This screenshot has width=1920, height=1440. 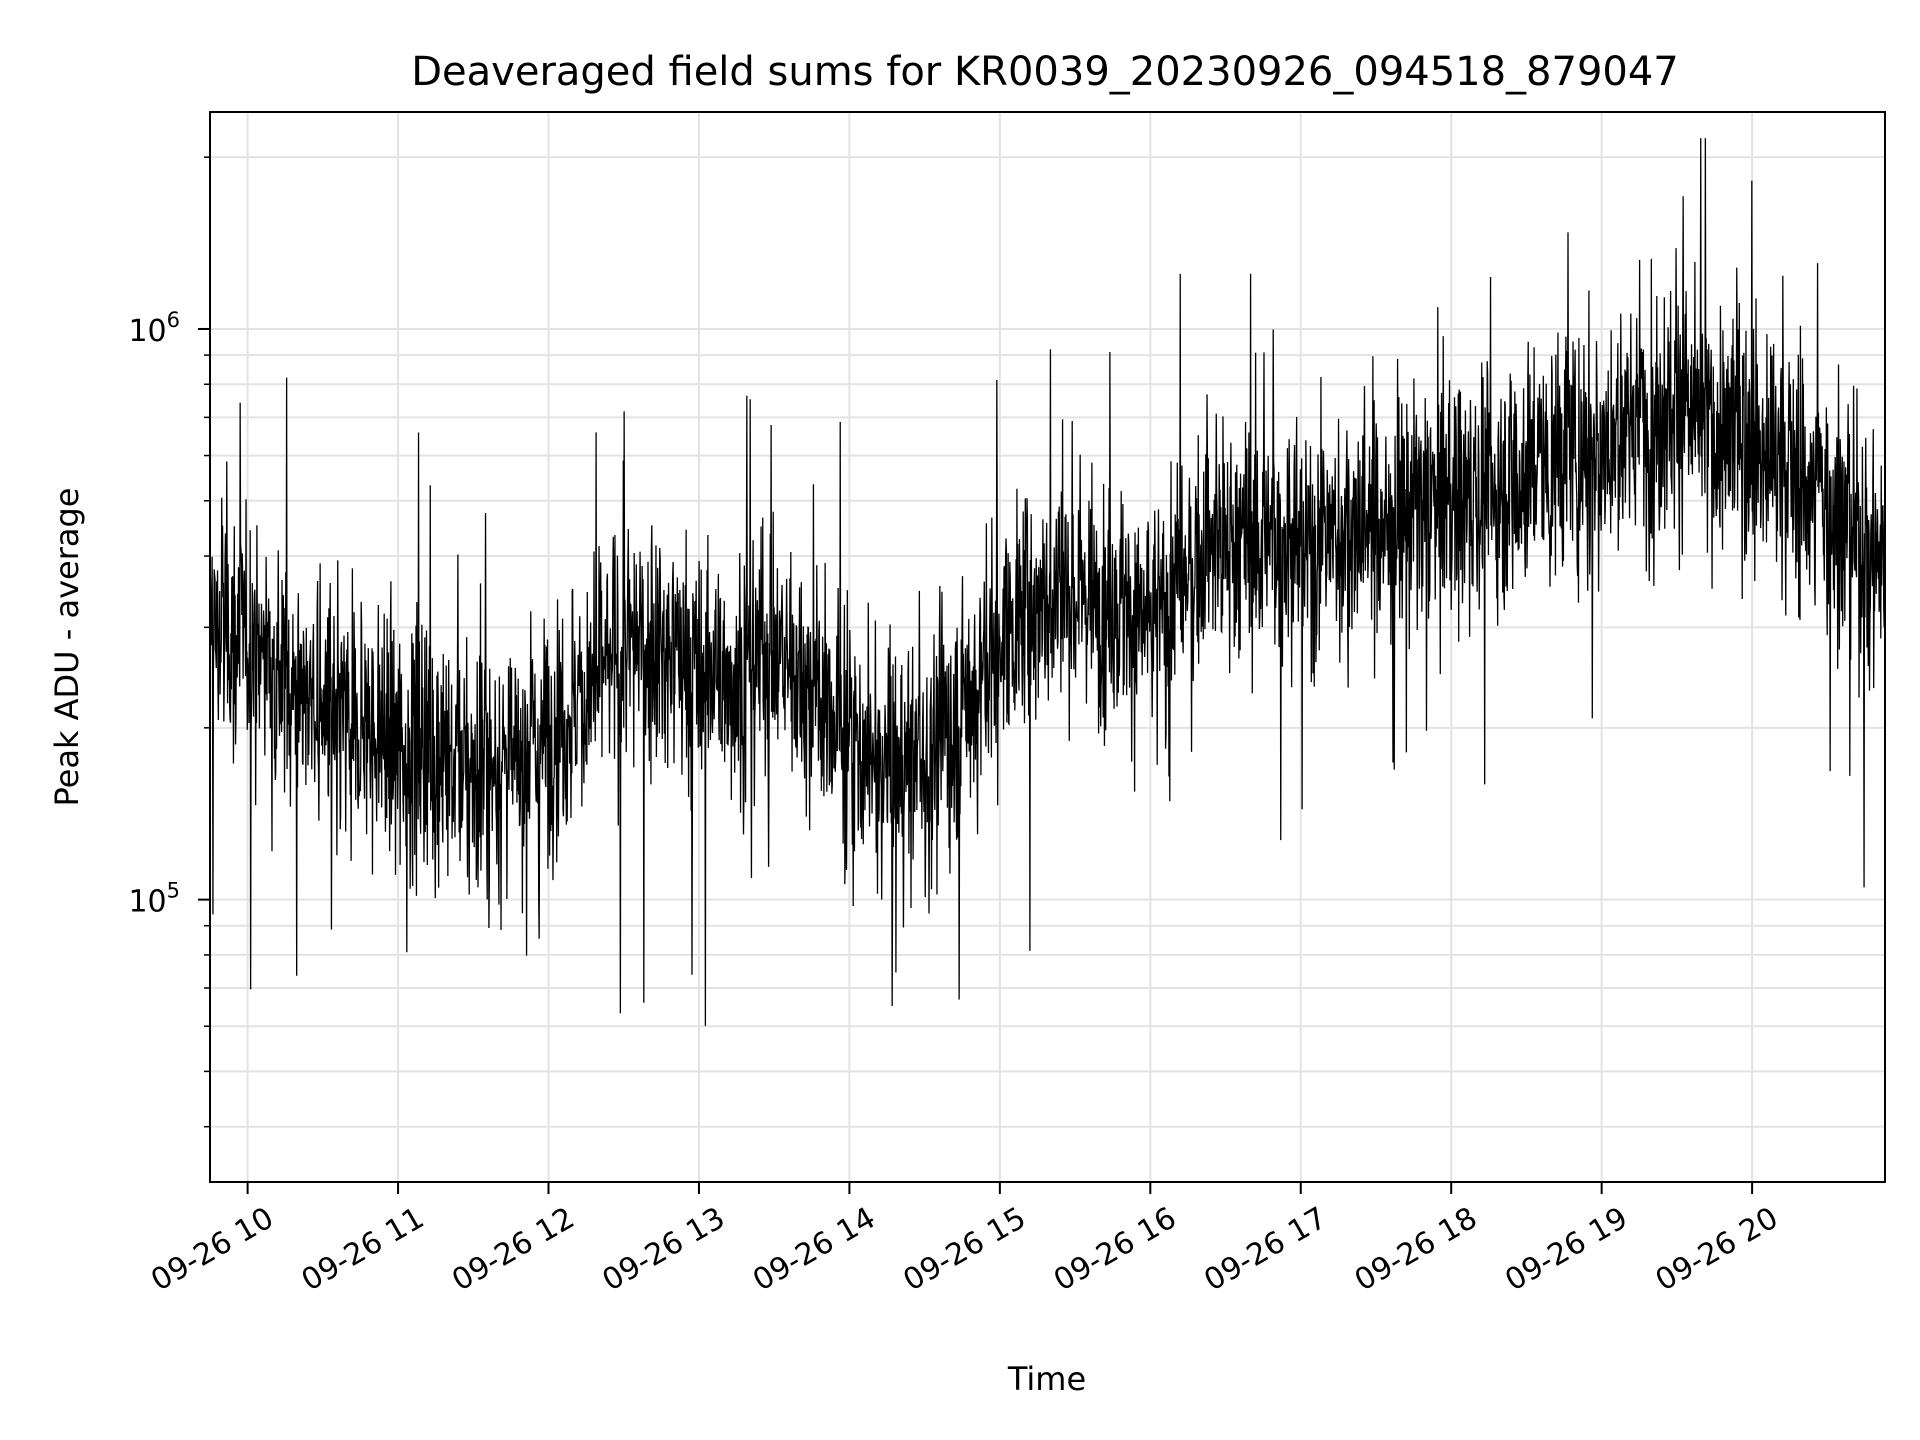 I want to click on y-tick-label: 10⁶, so click(x=154, y=328).